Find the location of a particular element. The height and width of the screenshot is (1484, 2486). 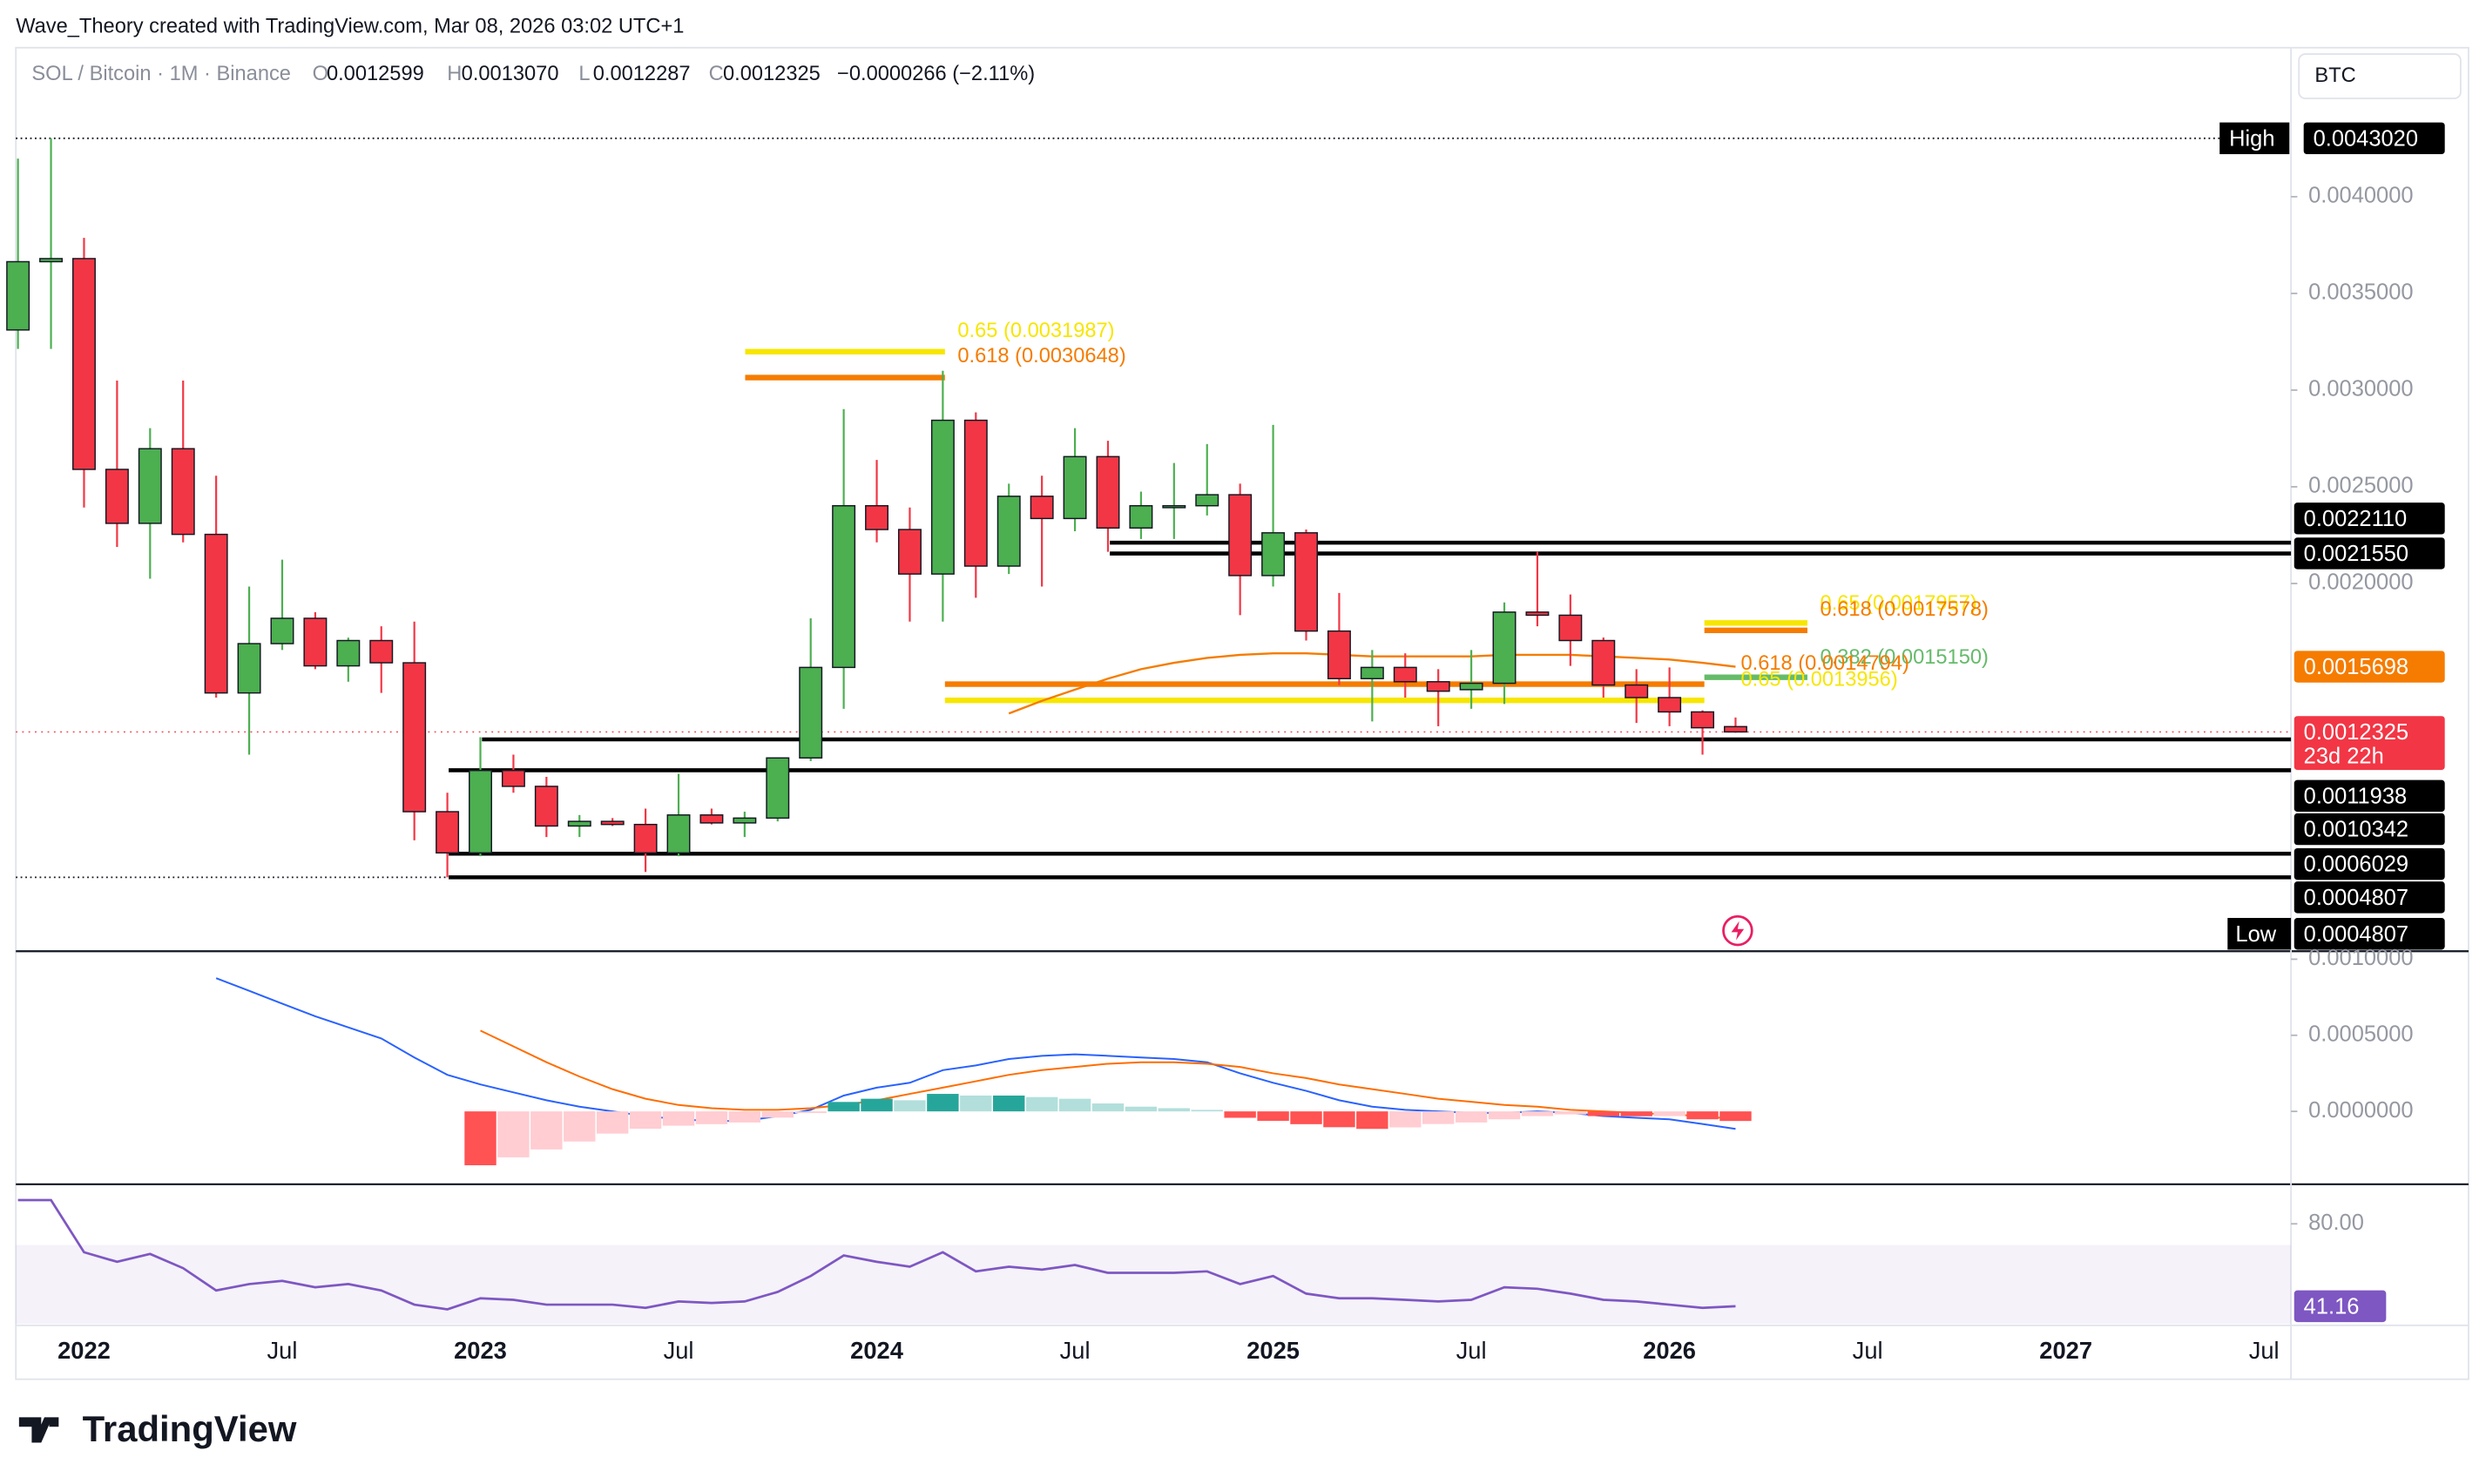

rsi-label-box is located at coordinates (2340, 1307).